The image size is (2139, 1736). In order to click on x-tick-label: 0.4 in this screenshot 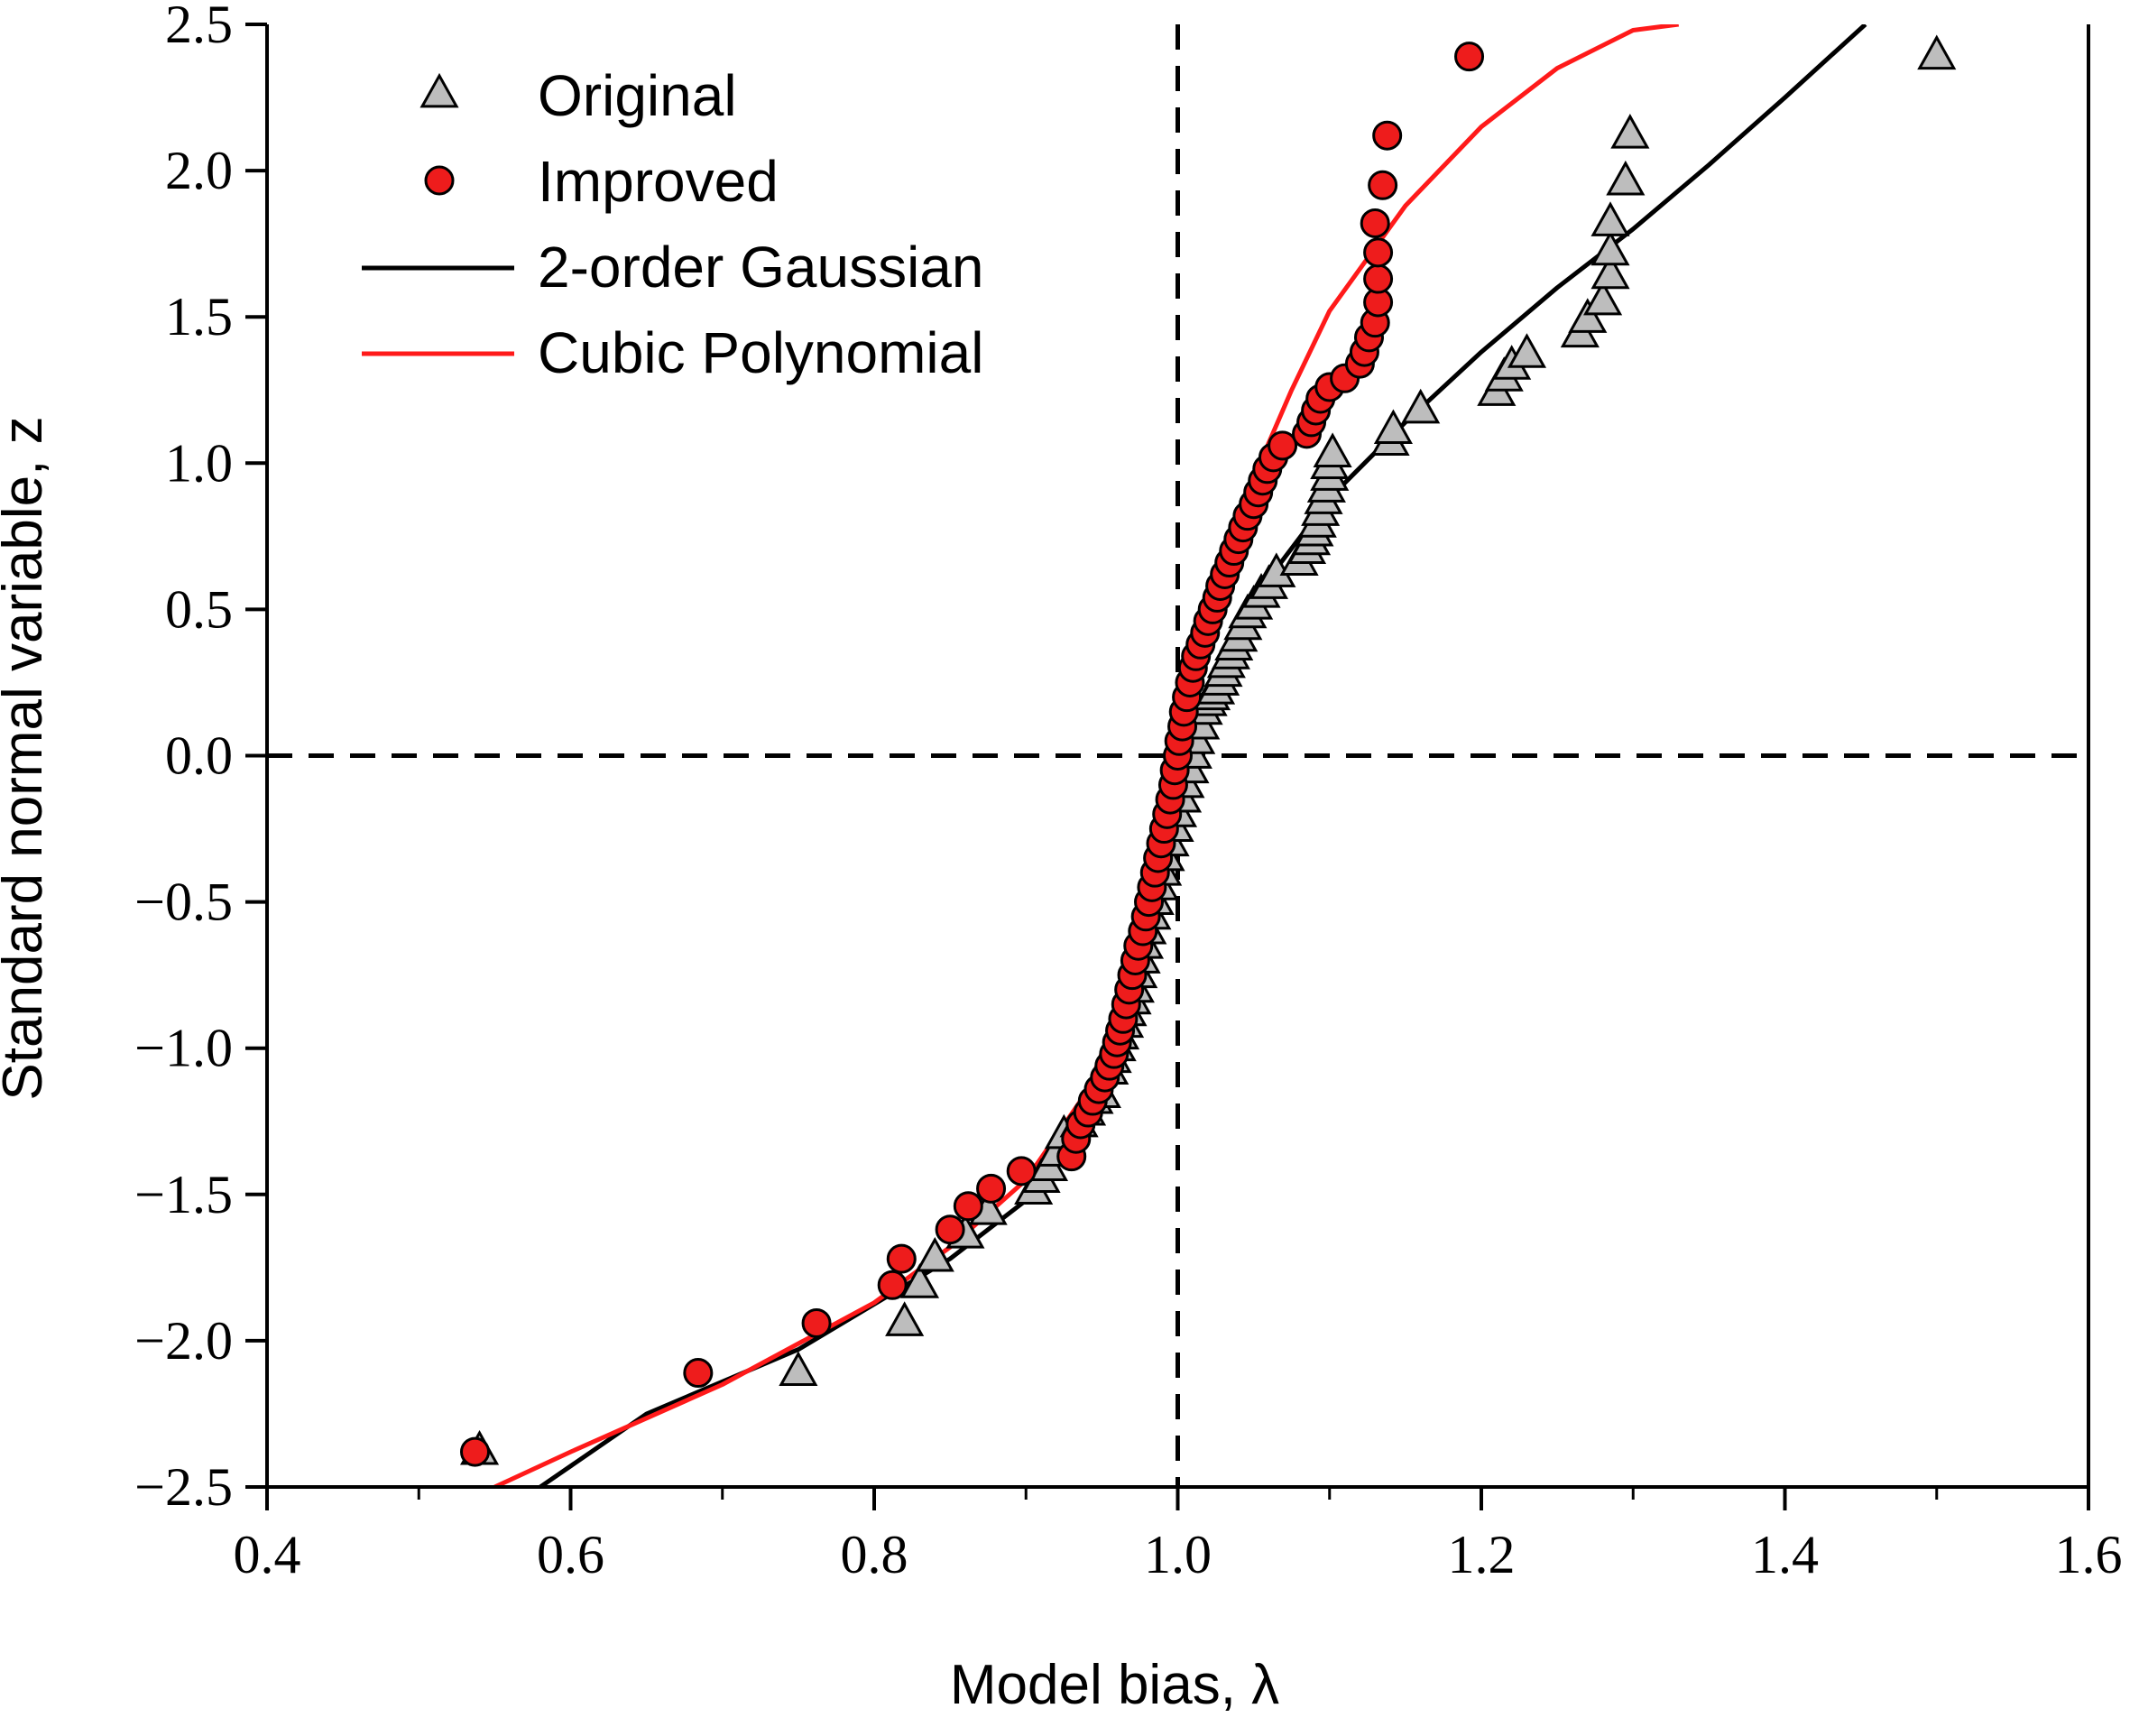, I will do `click(267, 1554)`.